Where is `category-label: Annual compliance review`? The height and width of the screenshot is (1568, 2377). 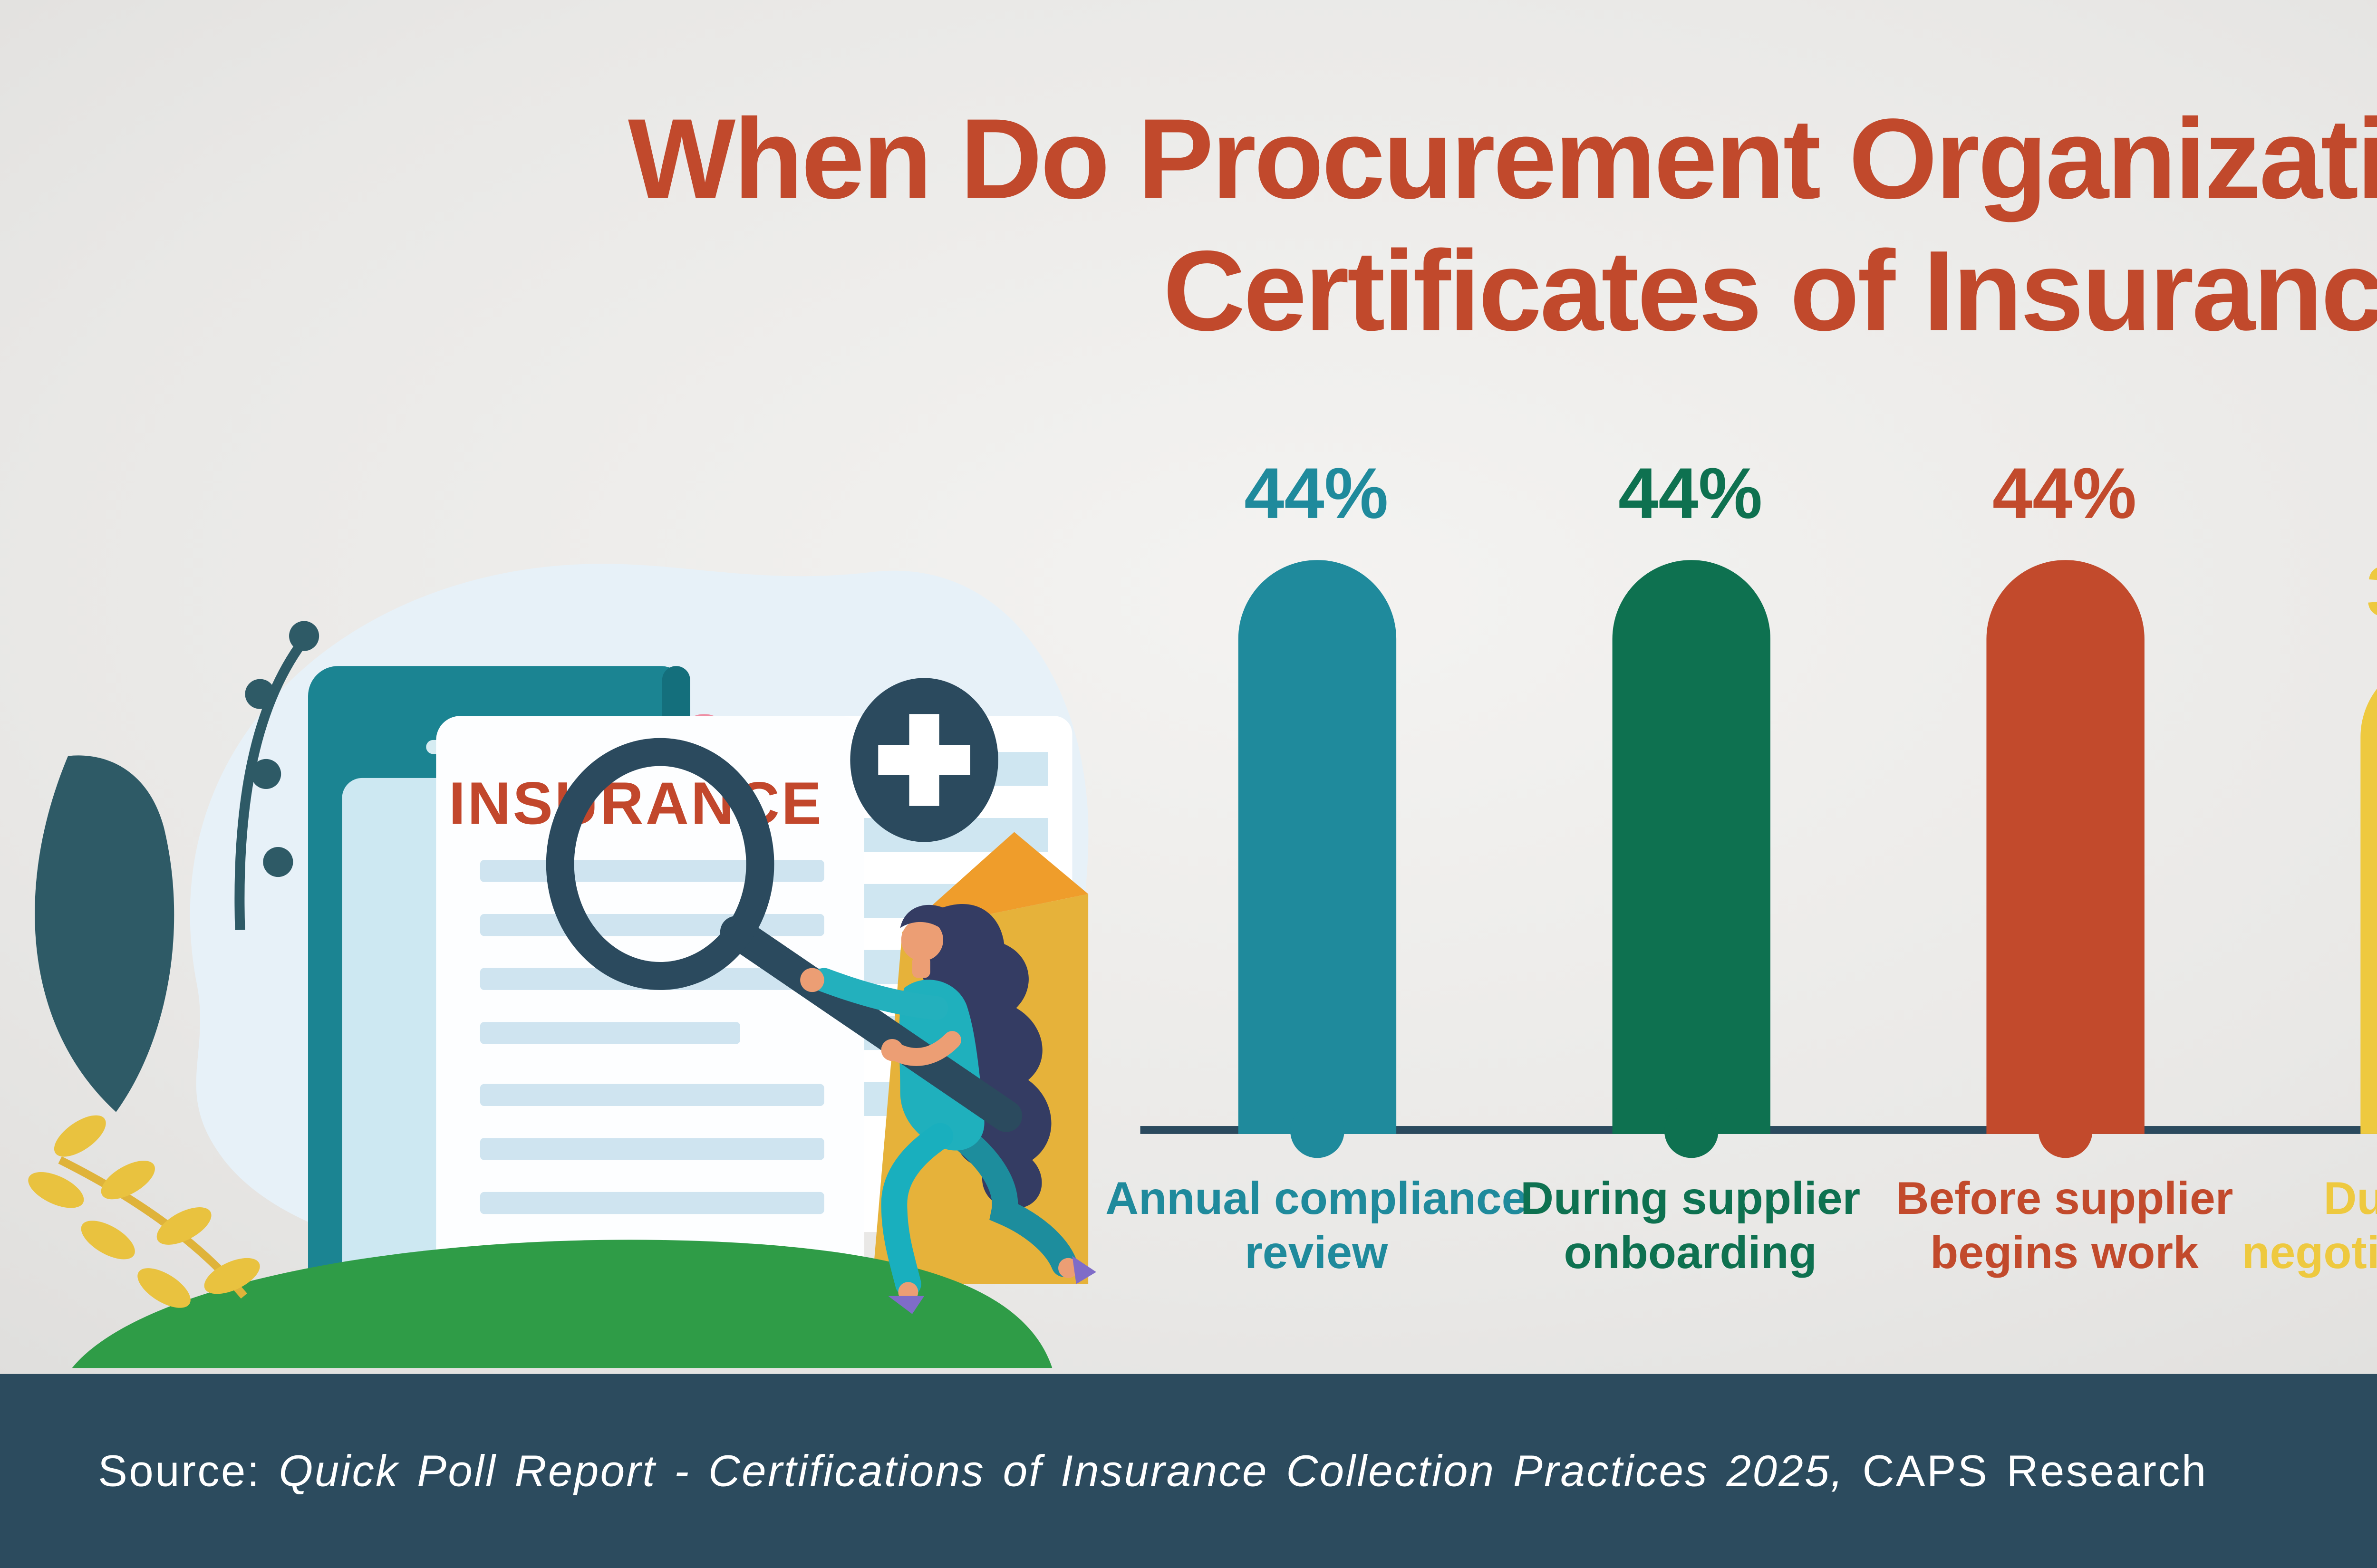
category-label: Annual compliance review is located at coordinates (1316, 1226).